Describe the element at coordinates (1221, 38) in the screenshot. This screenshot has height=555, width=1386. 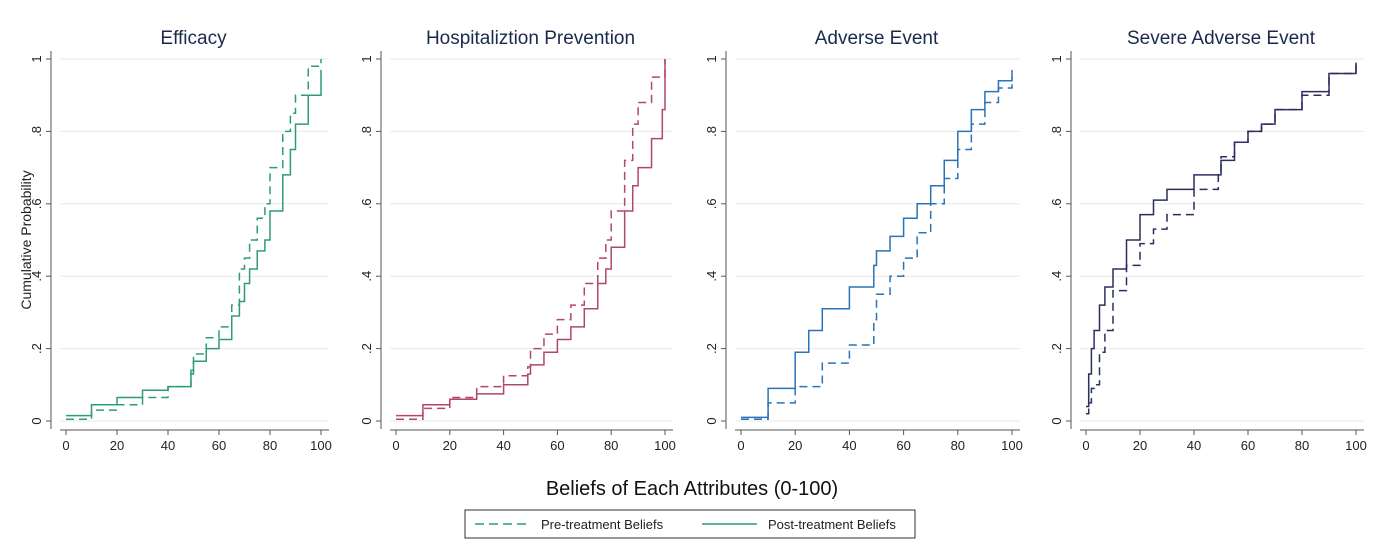
I see `panel-title: Severe Adverse Event` at that location.